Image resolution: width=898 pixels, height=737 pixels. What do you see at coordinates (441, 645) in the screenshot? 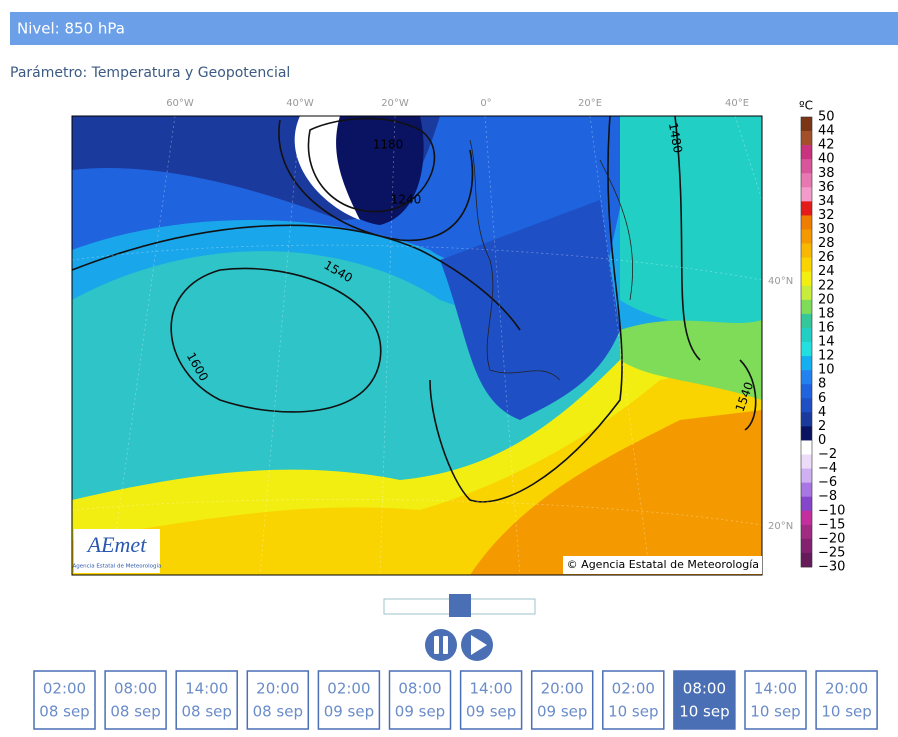
I see `pause-button` at bounding box center [441, 645].